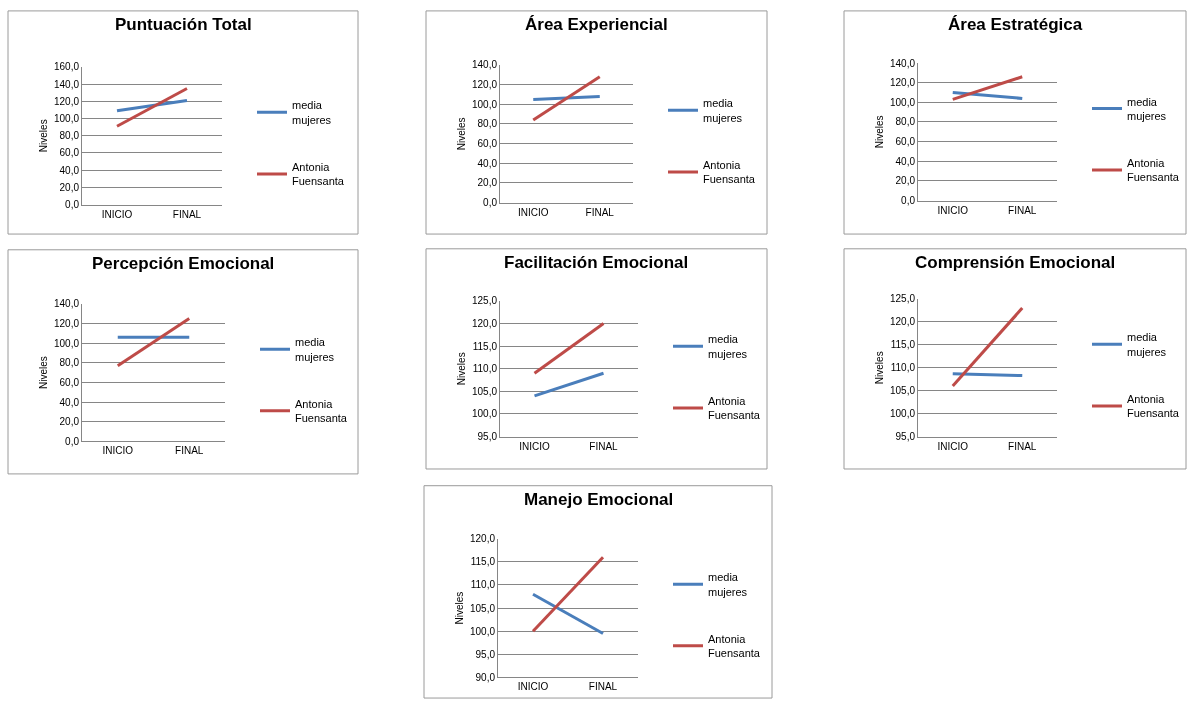 This screenshot has width=1188, height=706. What do you see at coordinates (599, 499) in the screenshot?
I see `chart-title: Manejo Emocional` at bounding box center [599, 499].